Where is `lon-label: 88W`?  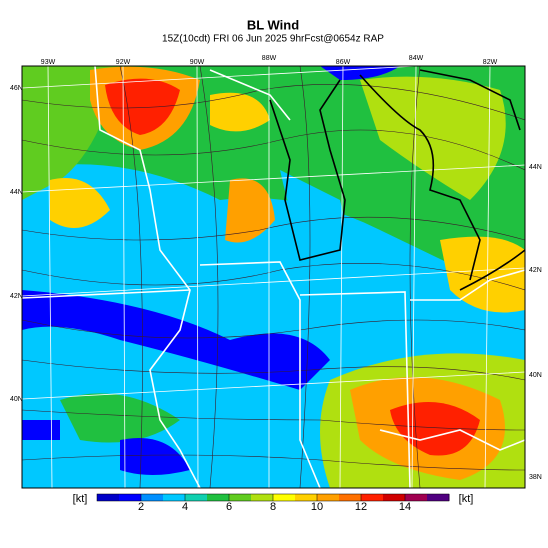 lon-label: 88W is located at coordinates (269, 58).